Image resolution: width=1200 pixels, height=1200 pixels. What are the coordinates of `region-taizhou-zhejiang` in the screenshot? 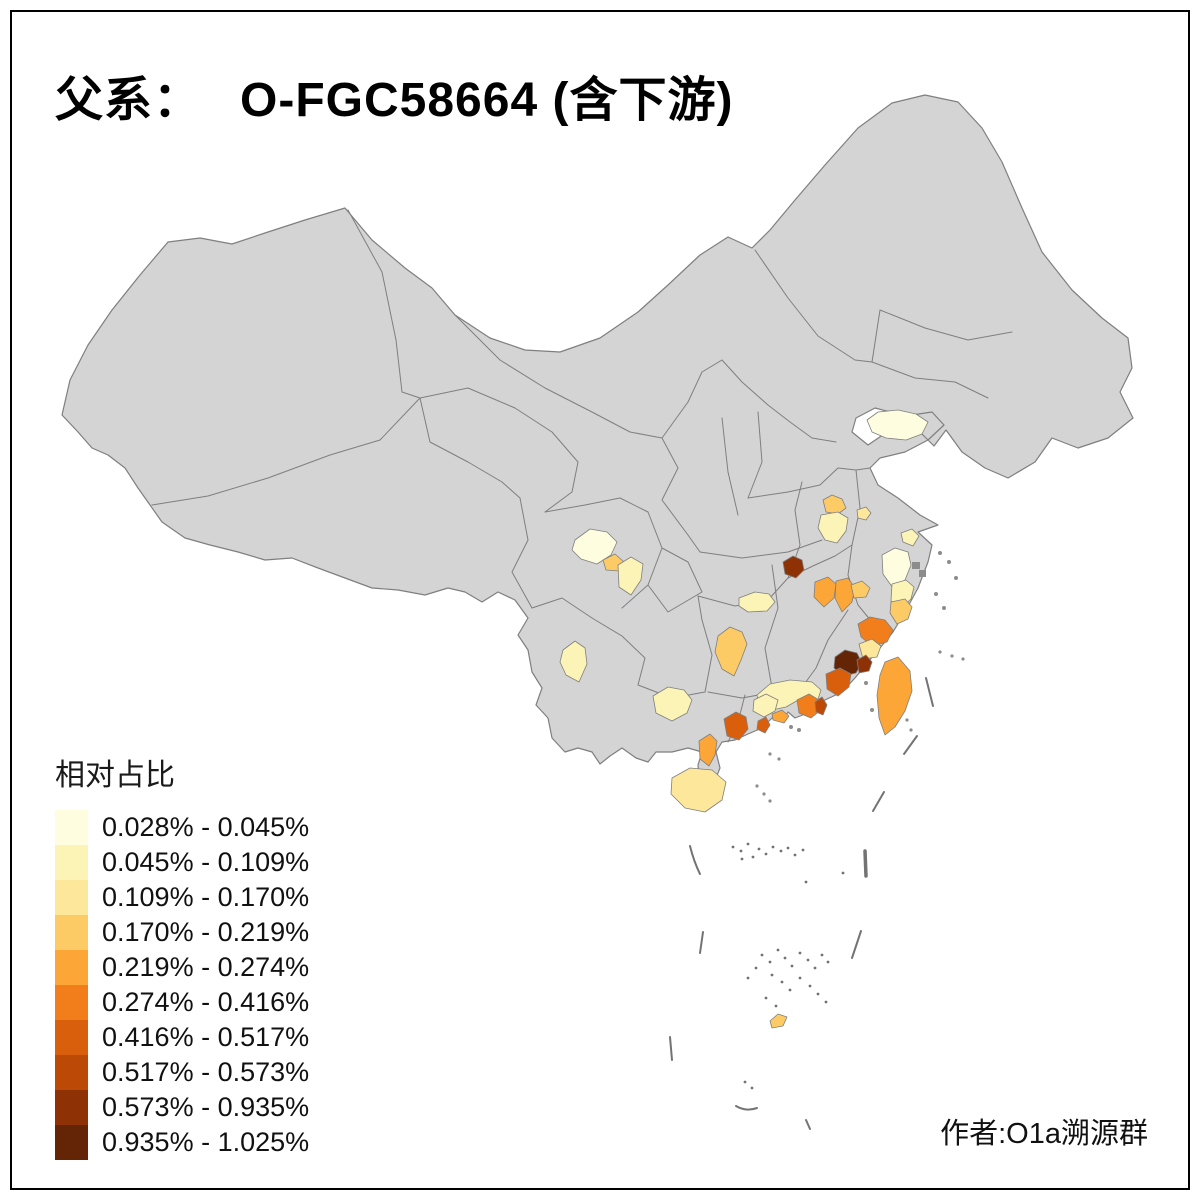 It's located at (901, 611).